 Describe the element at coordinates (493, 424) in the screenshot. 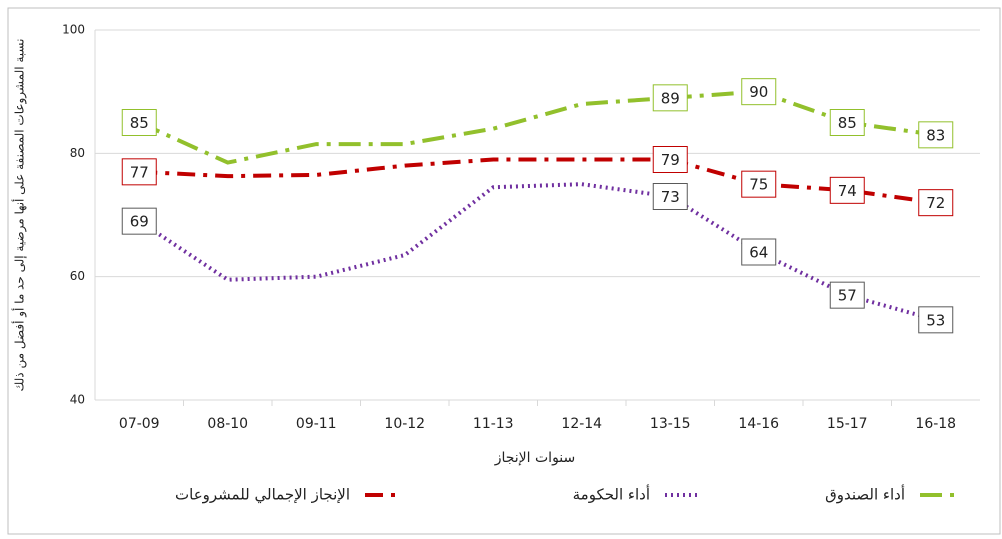

I see `x-tick-label: 11-13` at that location.